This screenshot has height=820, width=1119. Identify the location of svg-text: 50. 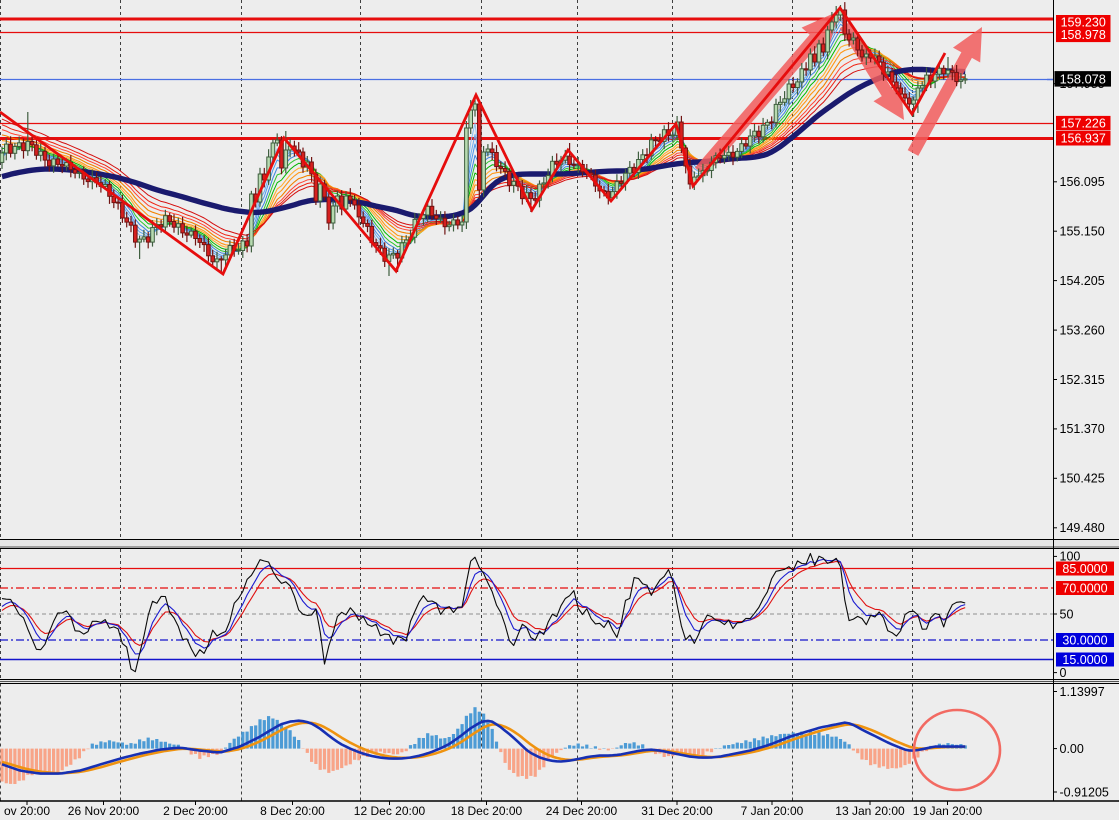
(1067, 614).